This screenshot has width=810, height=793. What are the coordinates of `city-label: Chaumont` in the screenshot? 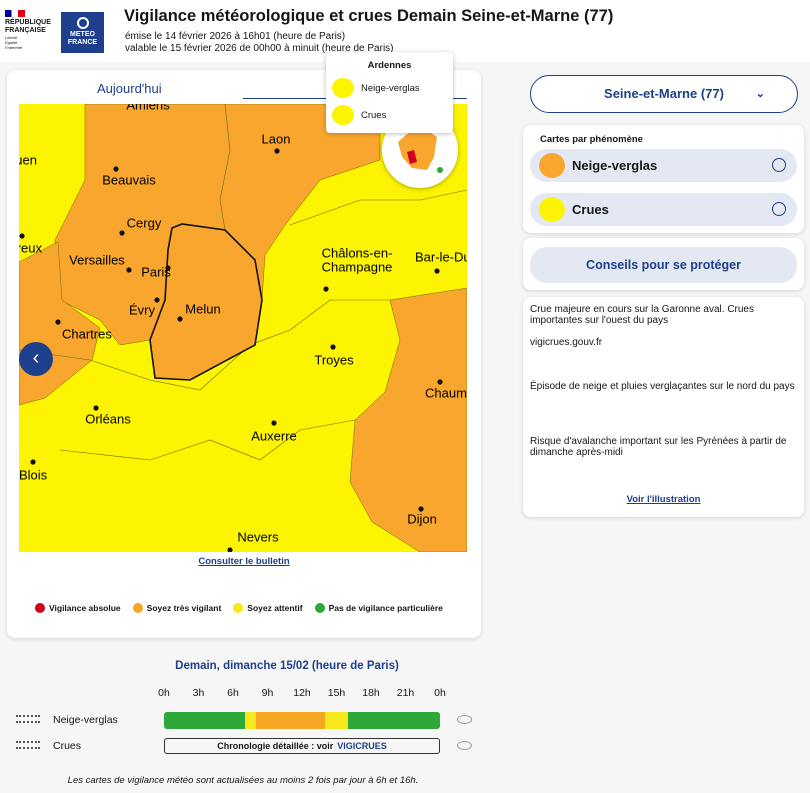 It's located at (446, 392).